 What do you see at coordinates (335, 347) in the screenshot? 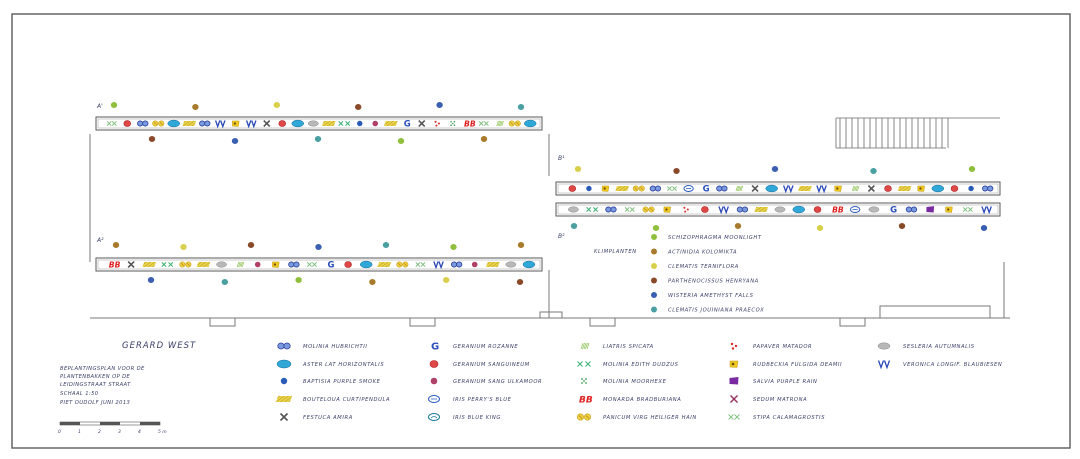
I see `legend-label: MOLINIA HUBRICHTII` at bounding box center [335, 347].